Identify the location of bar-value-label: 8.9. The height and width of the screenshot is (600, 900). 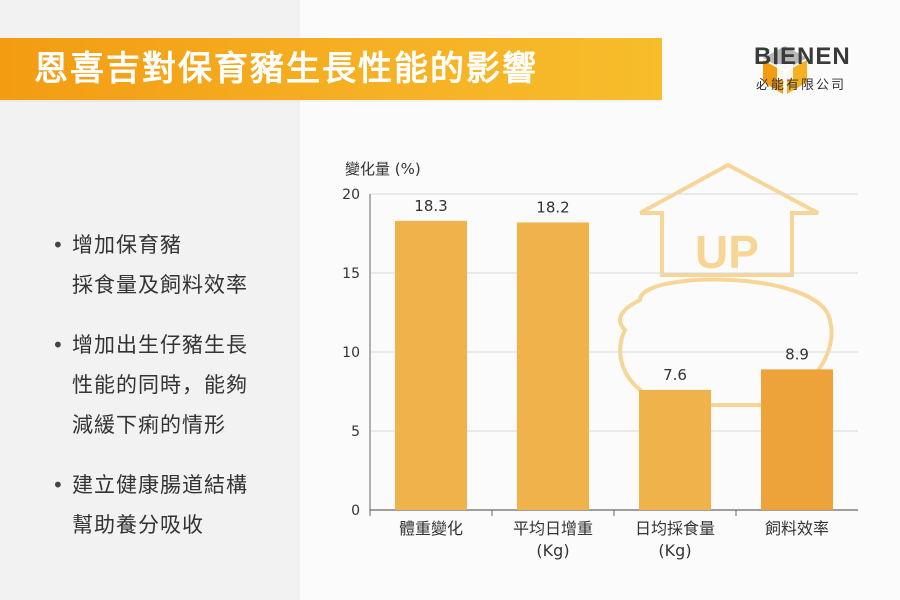
(797, 354).